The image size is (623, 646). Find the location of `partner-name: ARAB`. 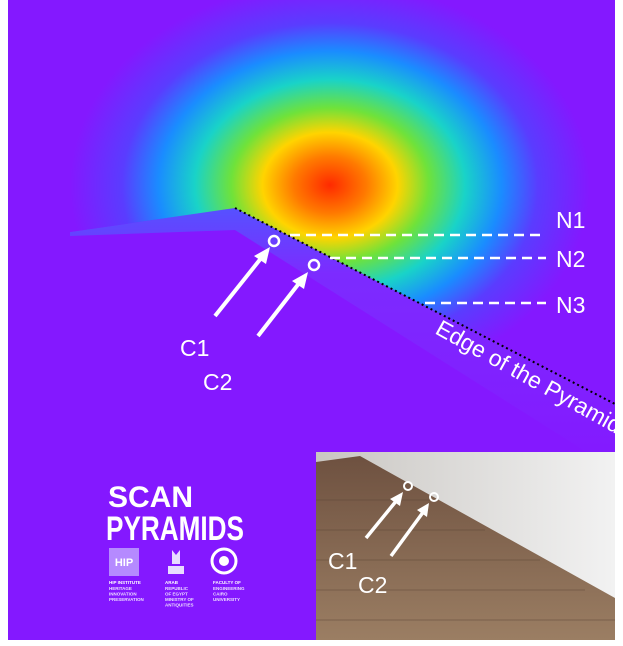

partner-name: ARAB is located at coordinates (172, 582).